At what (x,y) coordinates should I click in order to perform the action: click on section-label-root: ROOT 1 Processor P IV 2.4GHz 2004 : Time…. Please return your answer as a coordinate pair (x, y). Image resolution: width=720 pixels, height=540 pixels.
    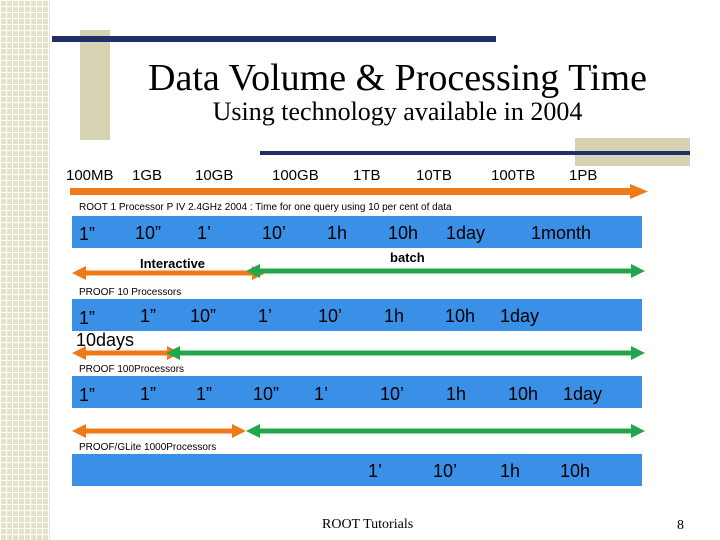
    Looking at the image, I should click on (265, 207).